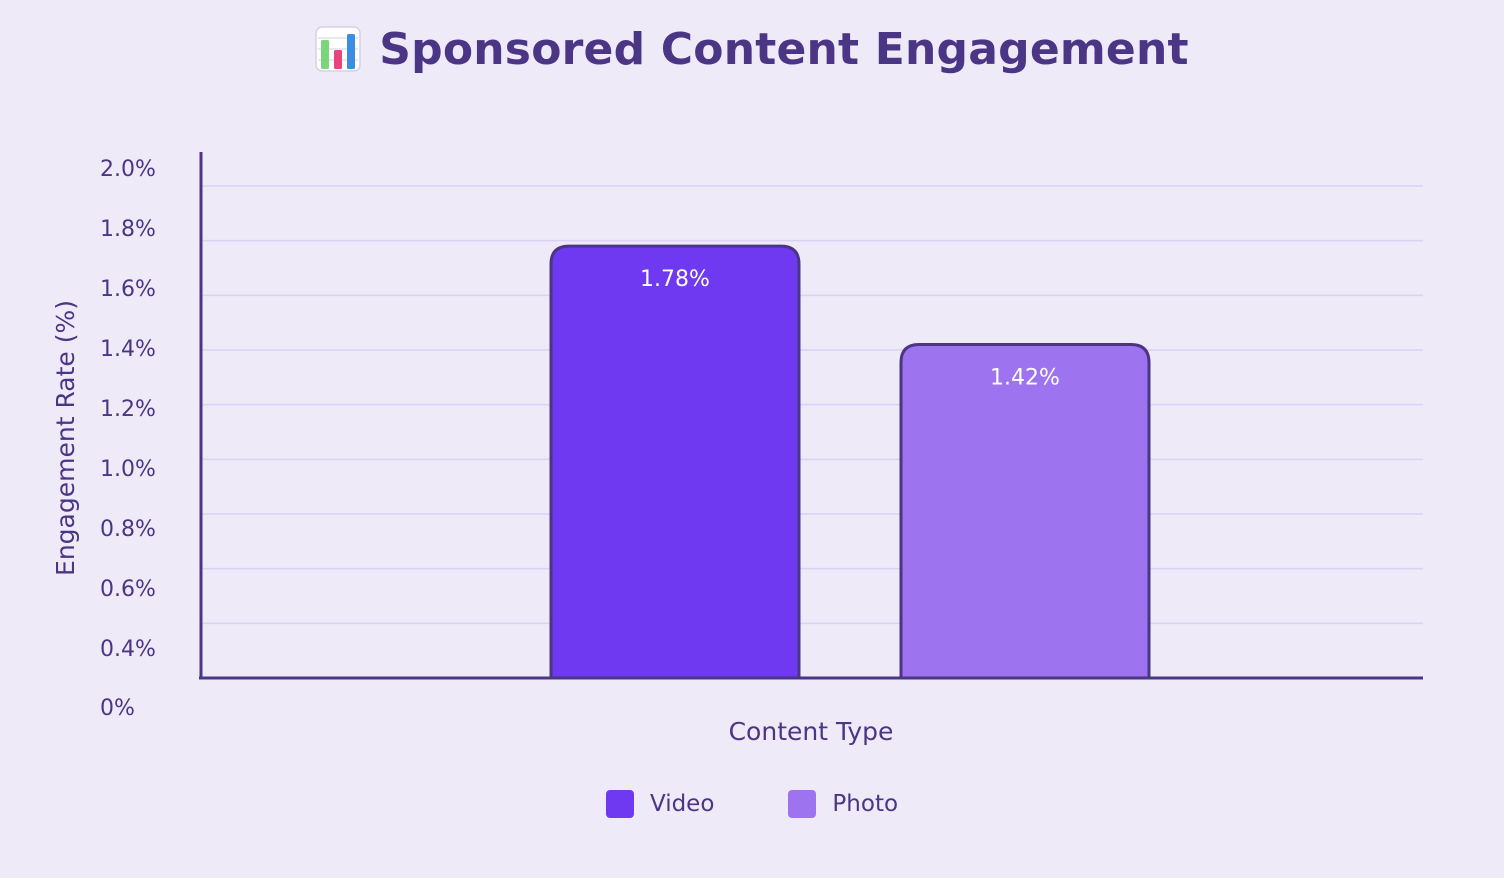 Image resolution: width=1504 pixels, height=878 pixels. I want to click on y-tick-label: 0%, so click(117, 708).